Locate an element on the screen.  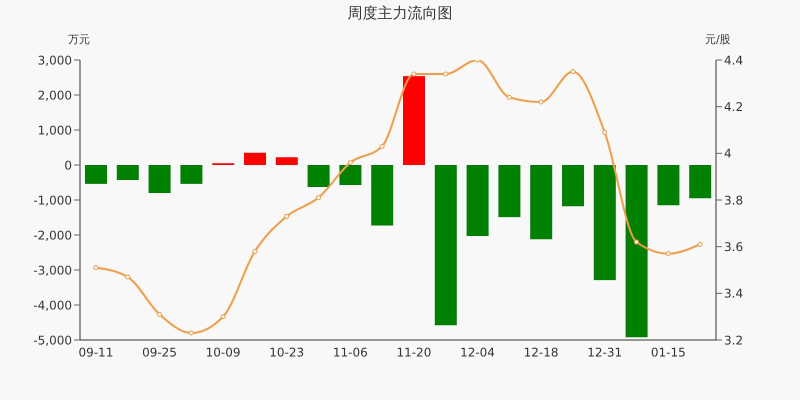
chart-title: 周度主力流向图 is located at coordinates (400, 13).